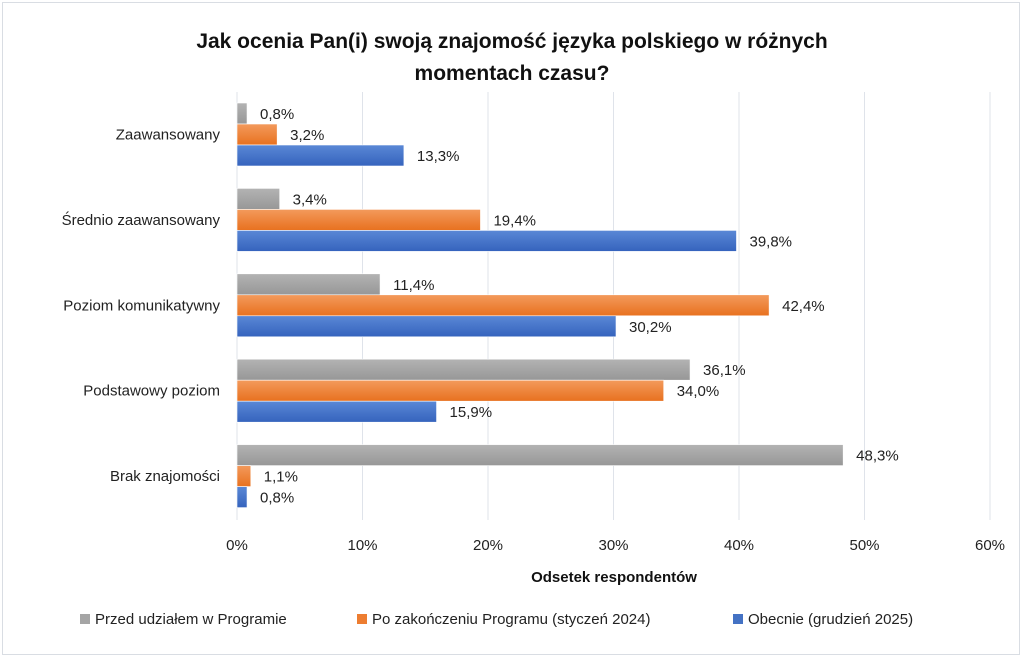  Describe the element at coordinates (307, 135) in the screenshot. I see `data-label: 3,2%` at that location.